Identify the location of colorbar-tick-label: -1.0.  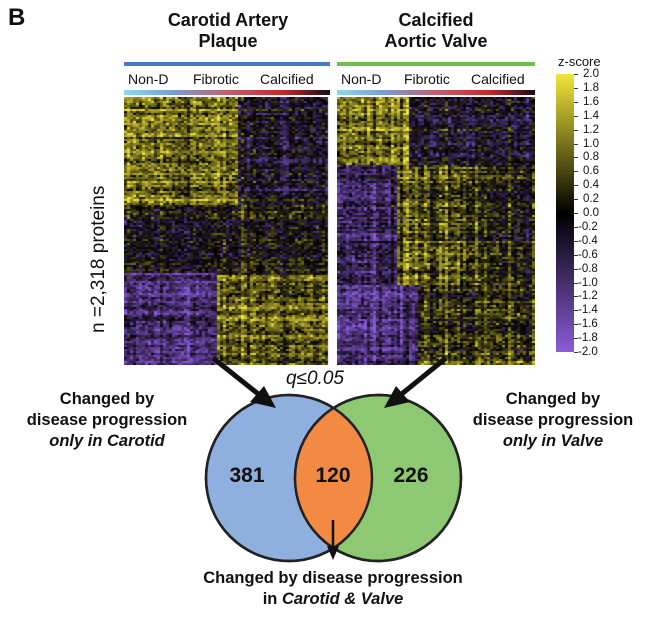
(588, 282).